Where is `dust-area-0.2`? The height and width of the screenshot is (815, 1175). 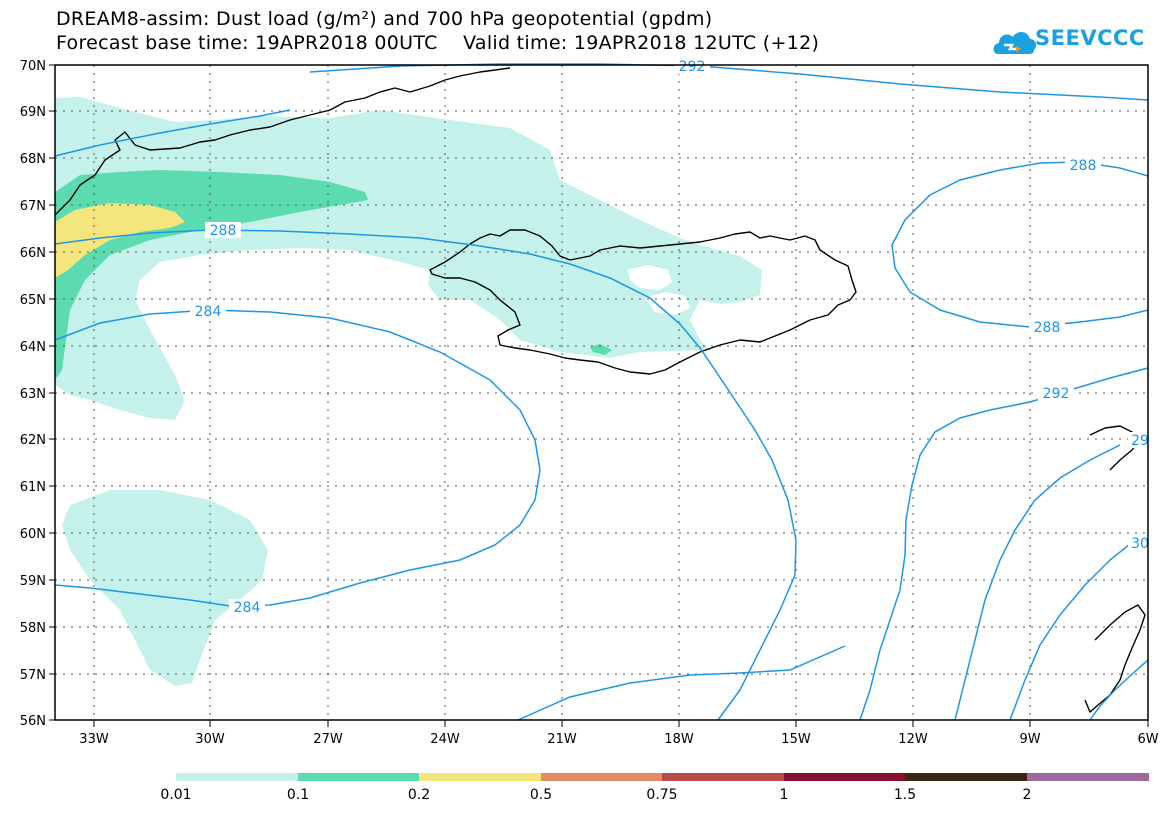
dust-area-0.2 is located at coordinates (120, 240).